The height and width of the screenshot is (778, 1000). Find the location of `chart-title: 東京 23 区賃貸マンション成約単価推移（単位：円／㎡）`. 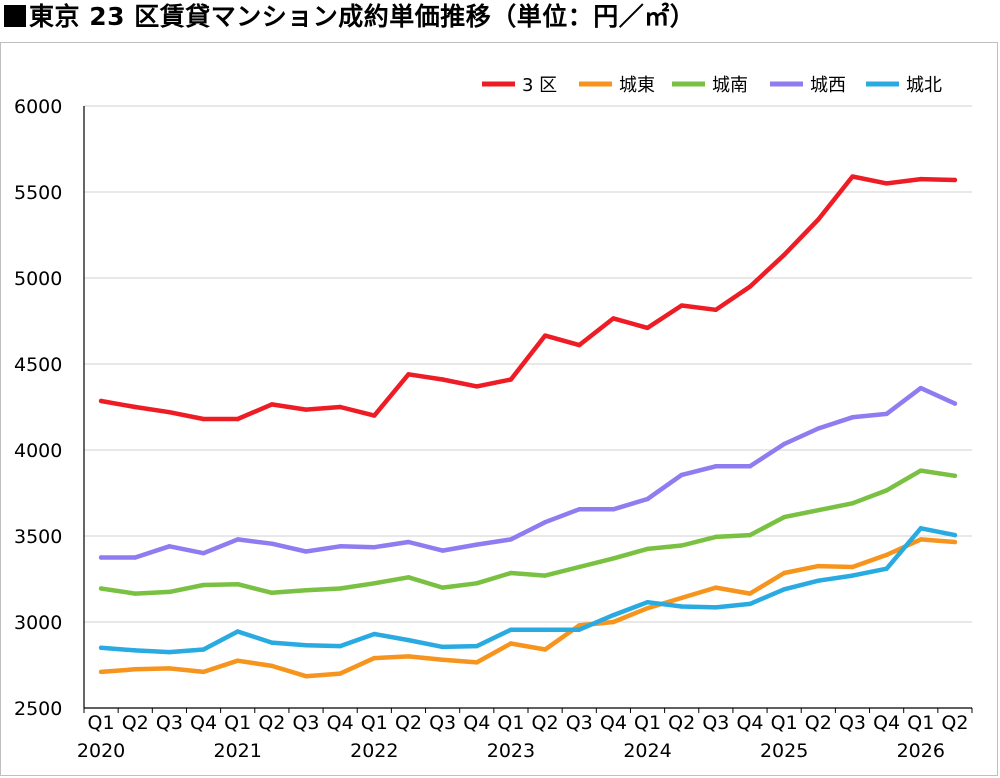

chart-title: 東京 23 区賃貸マンション成約単価推移（単位：円／㎡） is located at coordinates (349, 17).